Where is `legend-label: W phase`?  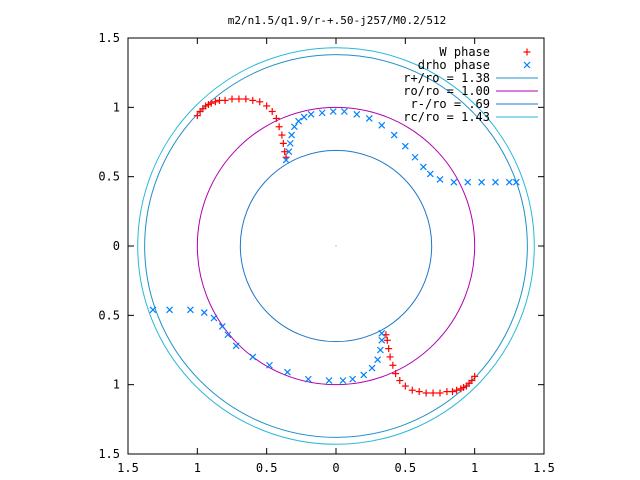 legend-label: W phase is located at coordinates (464, 52).